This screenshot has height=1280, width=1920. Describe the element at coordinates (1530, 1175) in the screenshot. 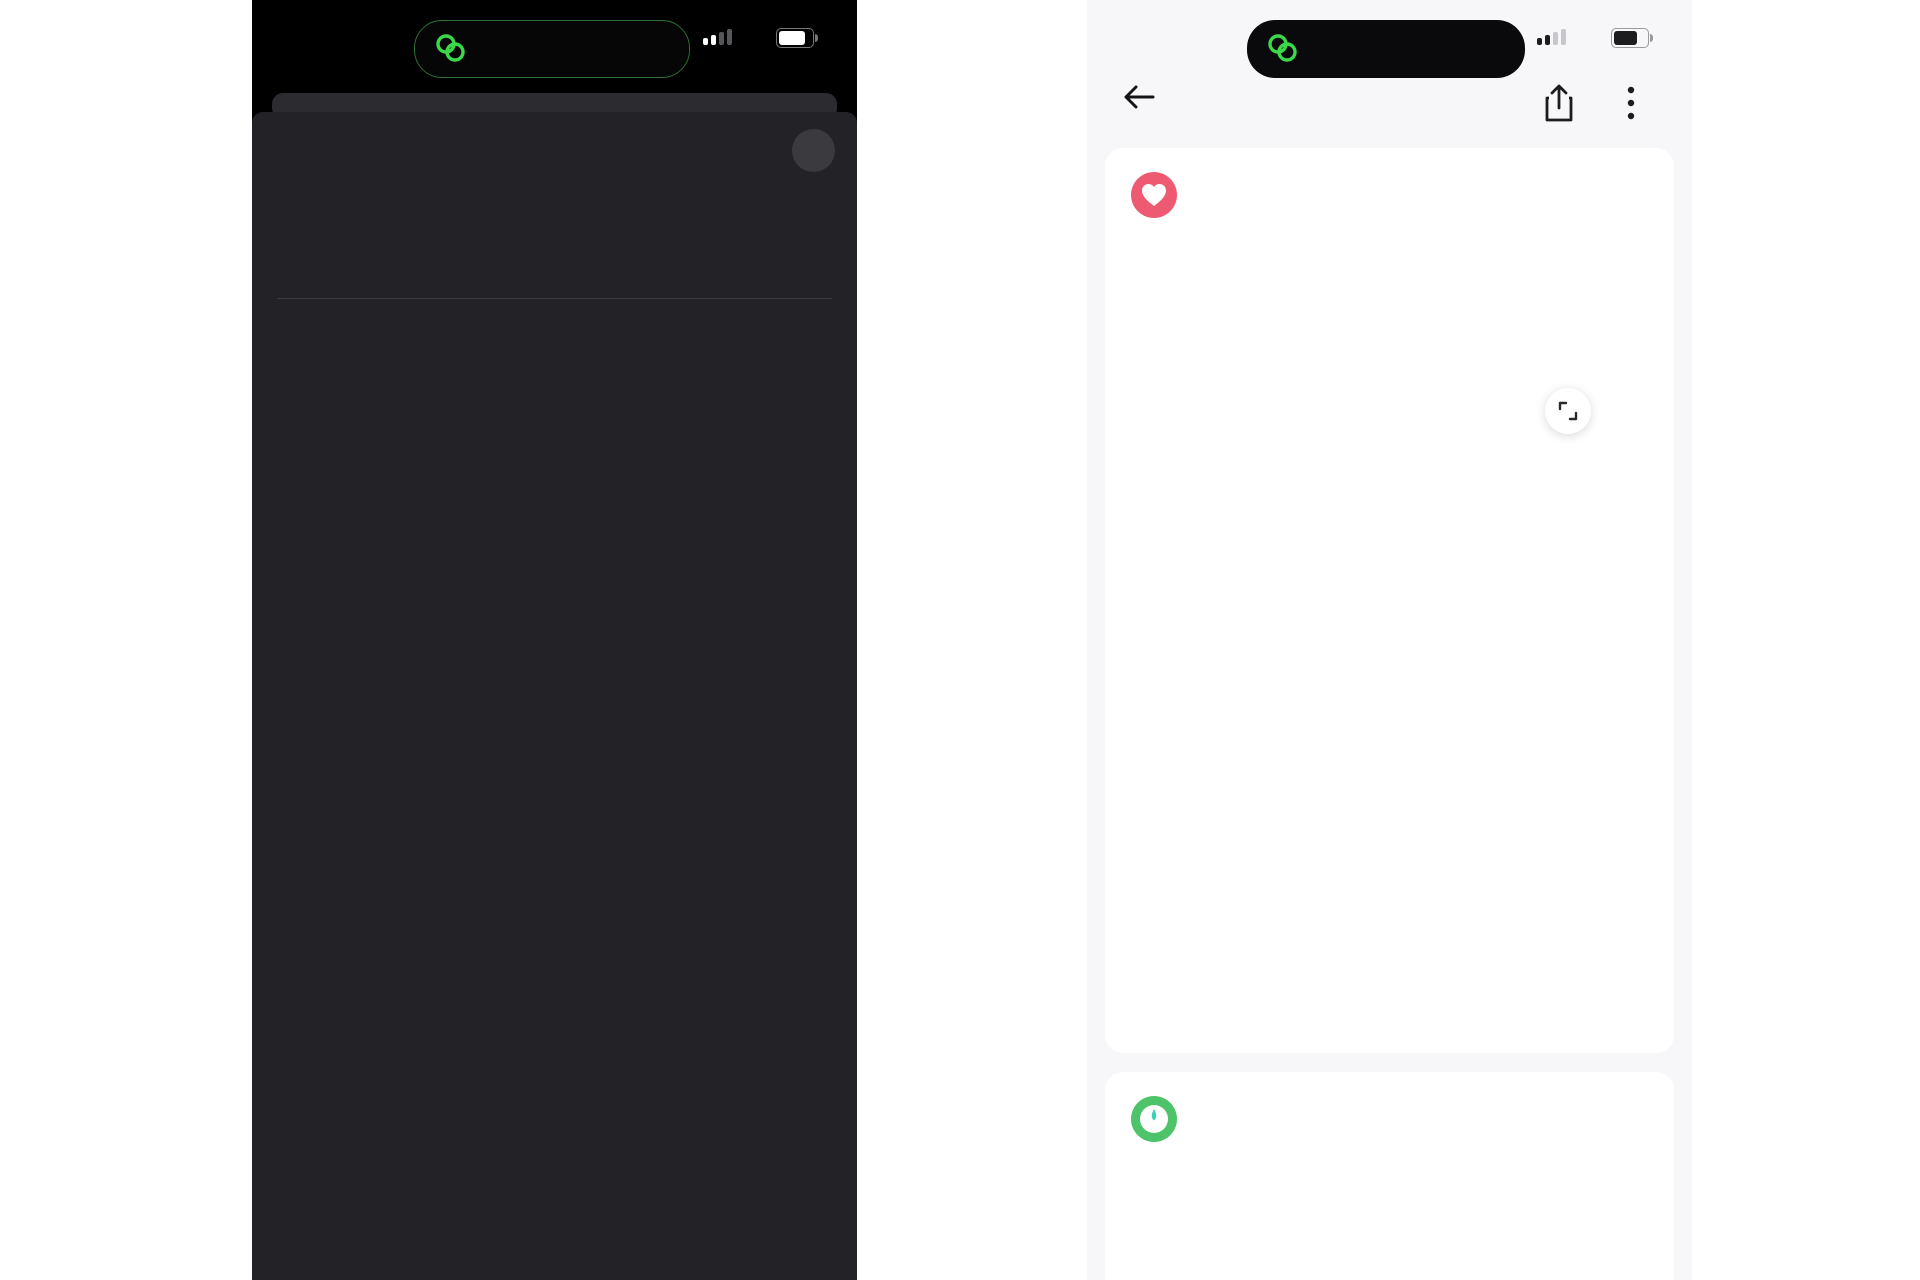

I see `max-pace-stat` at that location.